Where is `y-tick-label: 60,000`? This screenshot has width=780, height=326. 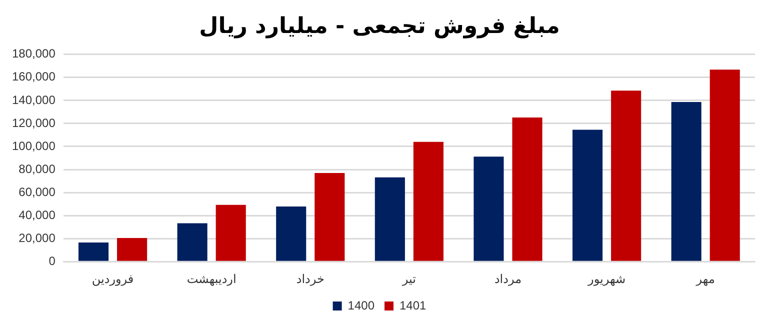
y-tick-label: 60,000 is located at coordinates (37, 191).